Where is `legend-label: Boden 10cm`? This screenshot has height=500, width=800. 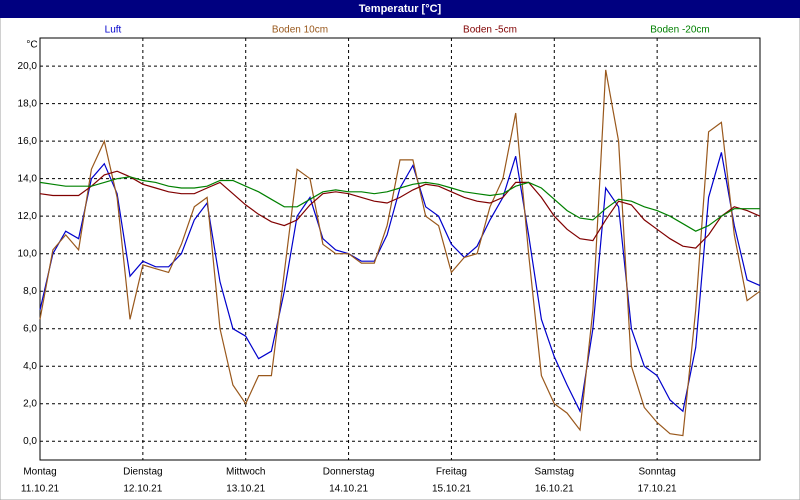 legend-label: Boden 10cm is located at coordinates (300, 30).